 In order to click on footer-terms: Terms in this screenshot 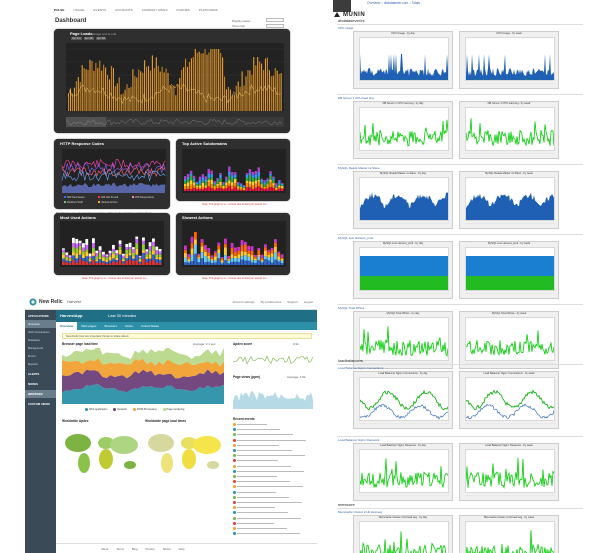, I will do `click(120, 549)`.